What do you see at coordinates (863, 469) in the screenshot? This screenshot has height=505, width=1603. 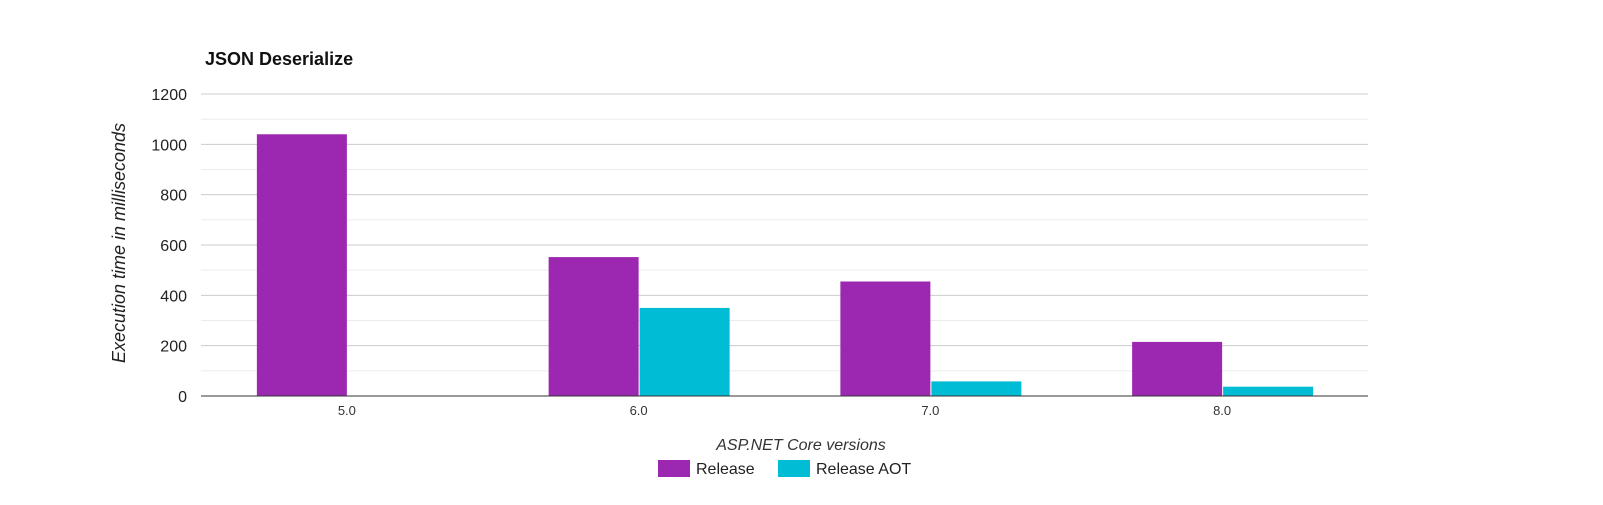 I see `legend-label: Release AOT` at bounding box center [863, 469].